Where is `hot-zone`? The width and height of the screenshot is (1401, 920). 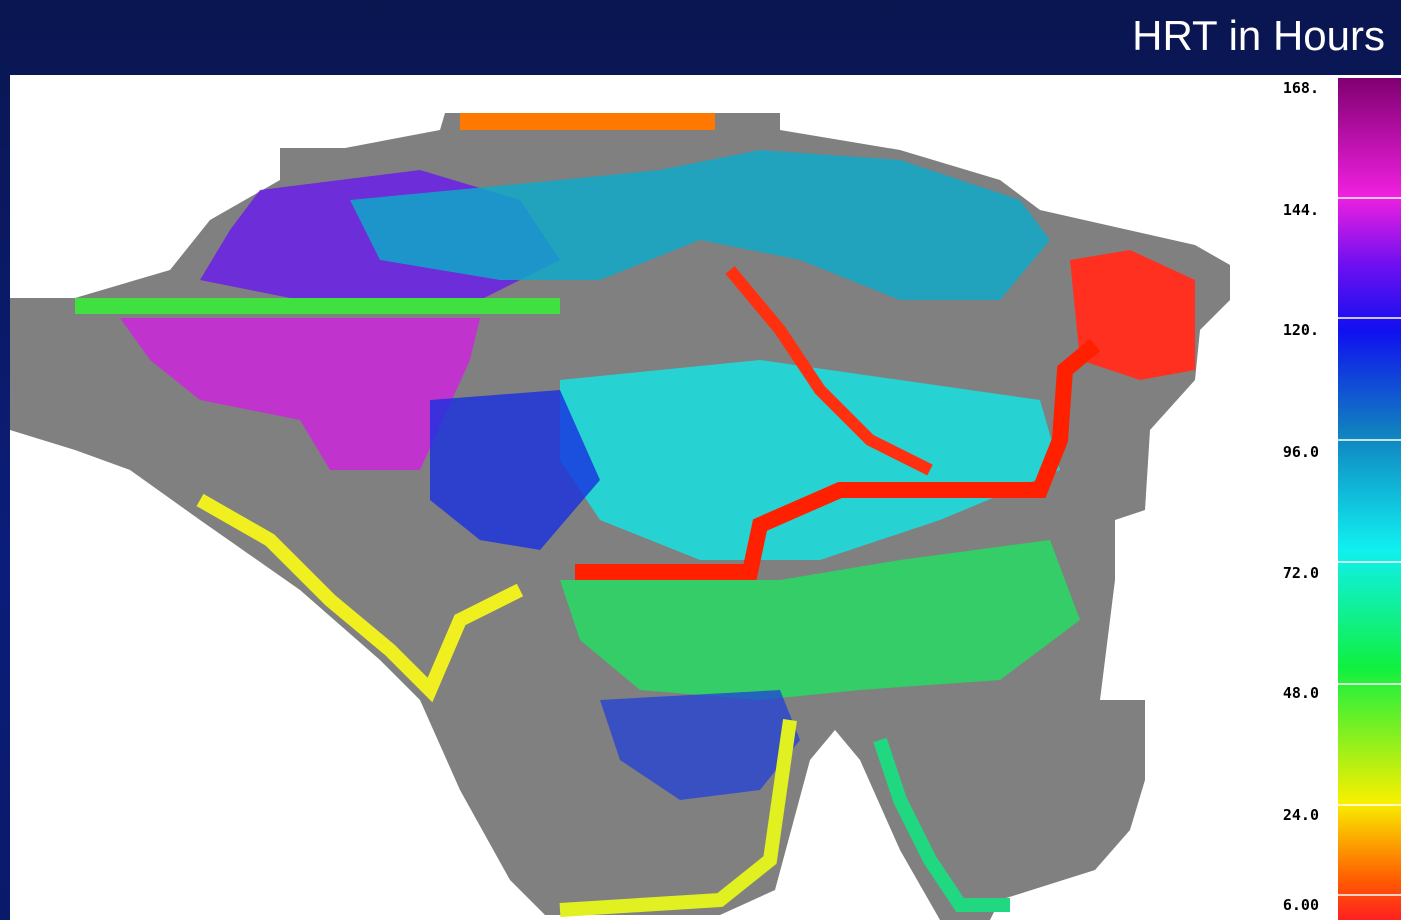 hot-zone is located at coordinates (1132, 315).